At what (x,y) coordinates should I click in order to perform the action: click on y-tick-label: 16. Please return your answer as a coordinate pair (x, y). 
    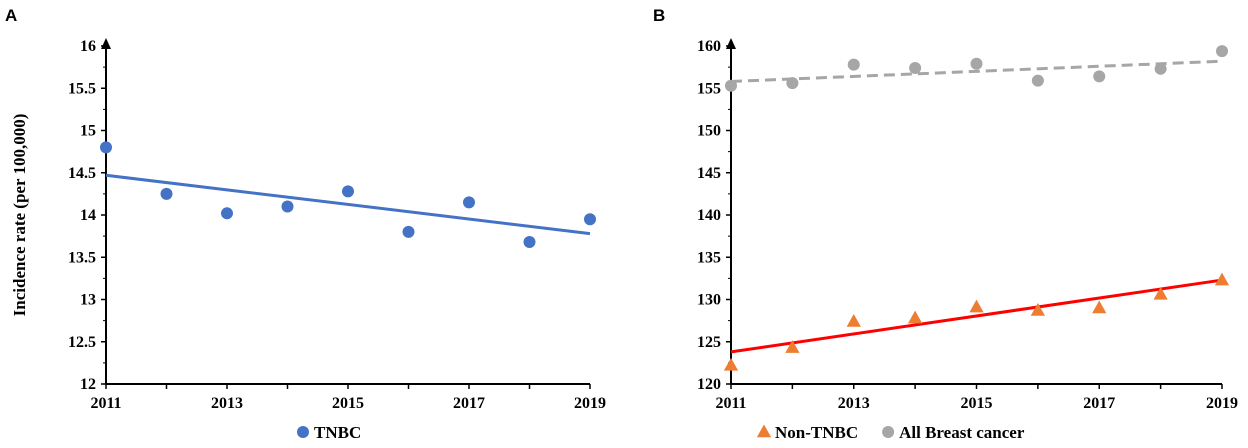
    Looking at the image, I should click on (88, 46).